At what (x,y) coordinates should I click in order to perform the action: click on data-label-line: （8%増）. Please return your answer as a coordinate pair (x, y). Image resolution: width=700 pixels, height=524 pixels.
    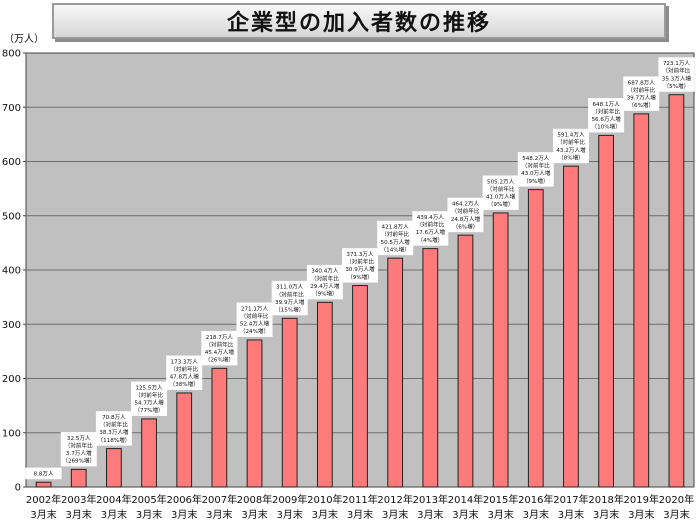
    Looking at the image, I should click on (571, 157).